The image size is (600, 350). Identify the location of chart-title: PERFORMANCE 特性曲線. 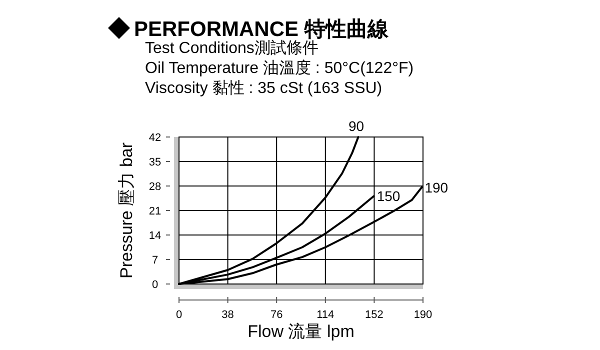
(262, 29).